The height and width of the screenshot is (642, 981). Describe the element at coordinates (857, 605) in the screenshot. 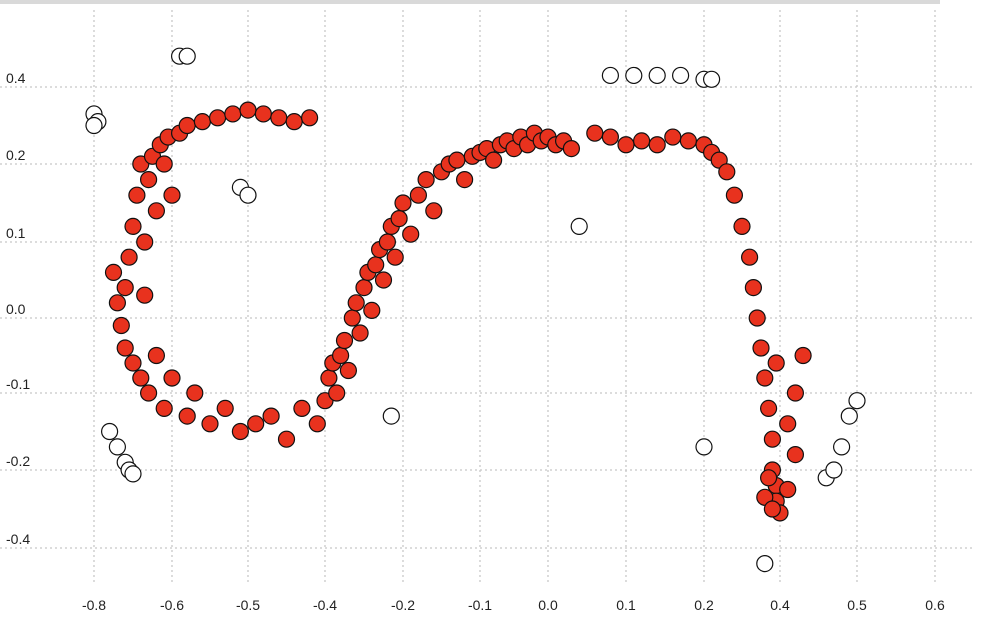

I see `x-tick-label: 0.5` at that location.